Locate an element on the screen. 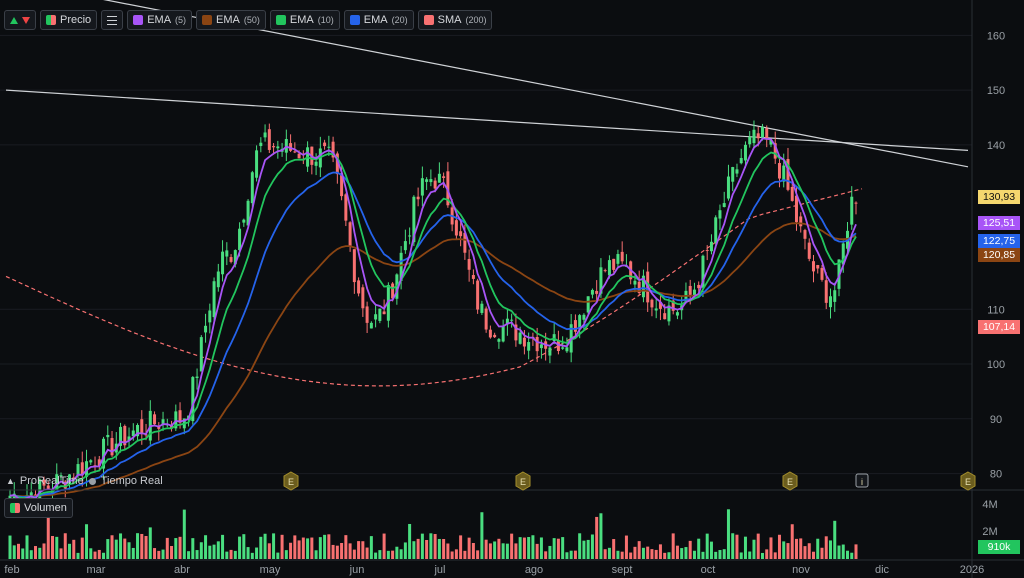  volume-legend: Volumen is located at coordinates (38, 508).